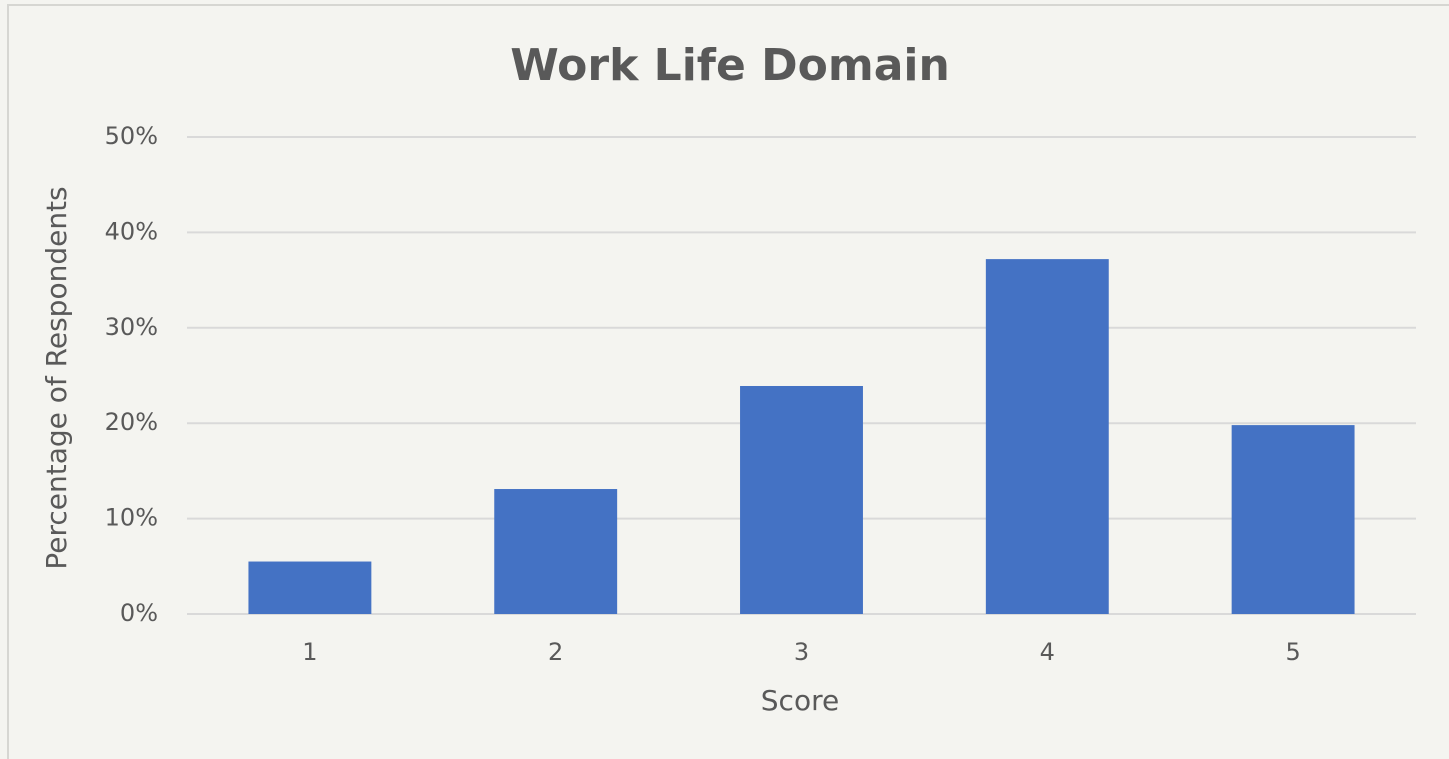 The height and width of the screenshot is (759, 1449). What do you see at coordinates (1292, 652) in the screenshot?
I see `x-tick-label: 5` at bounding box center [1292, 652].